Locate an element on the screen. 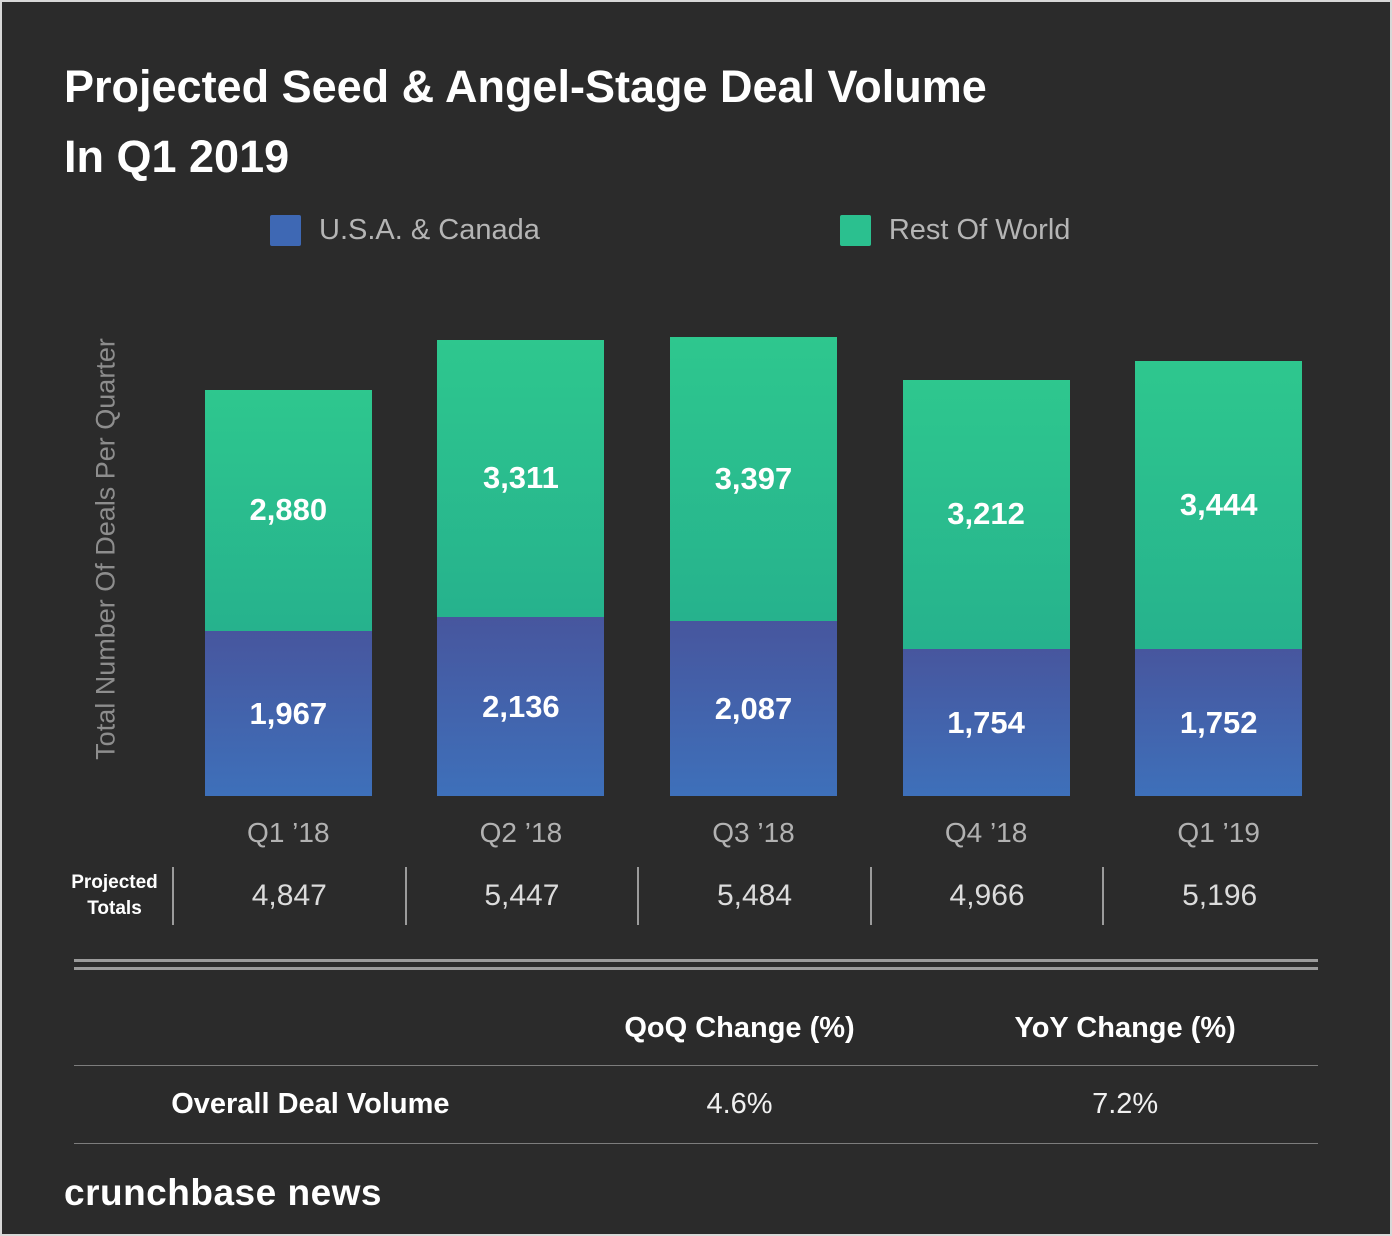 The image size is (1392, 1236). table-rule-top is located at coordinates (696, 1065).